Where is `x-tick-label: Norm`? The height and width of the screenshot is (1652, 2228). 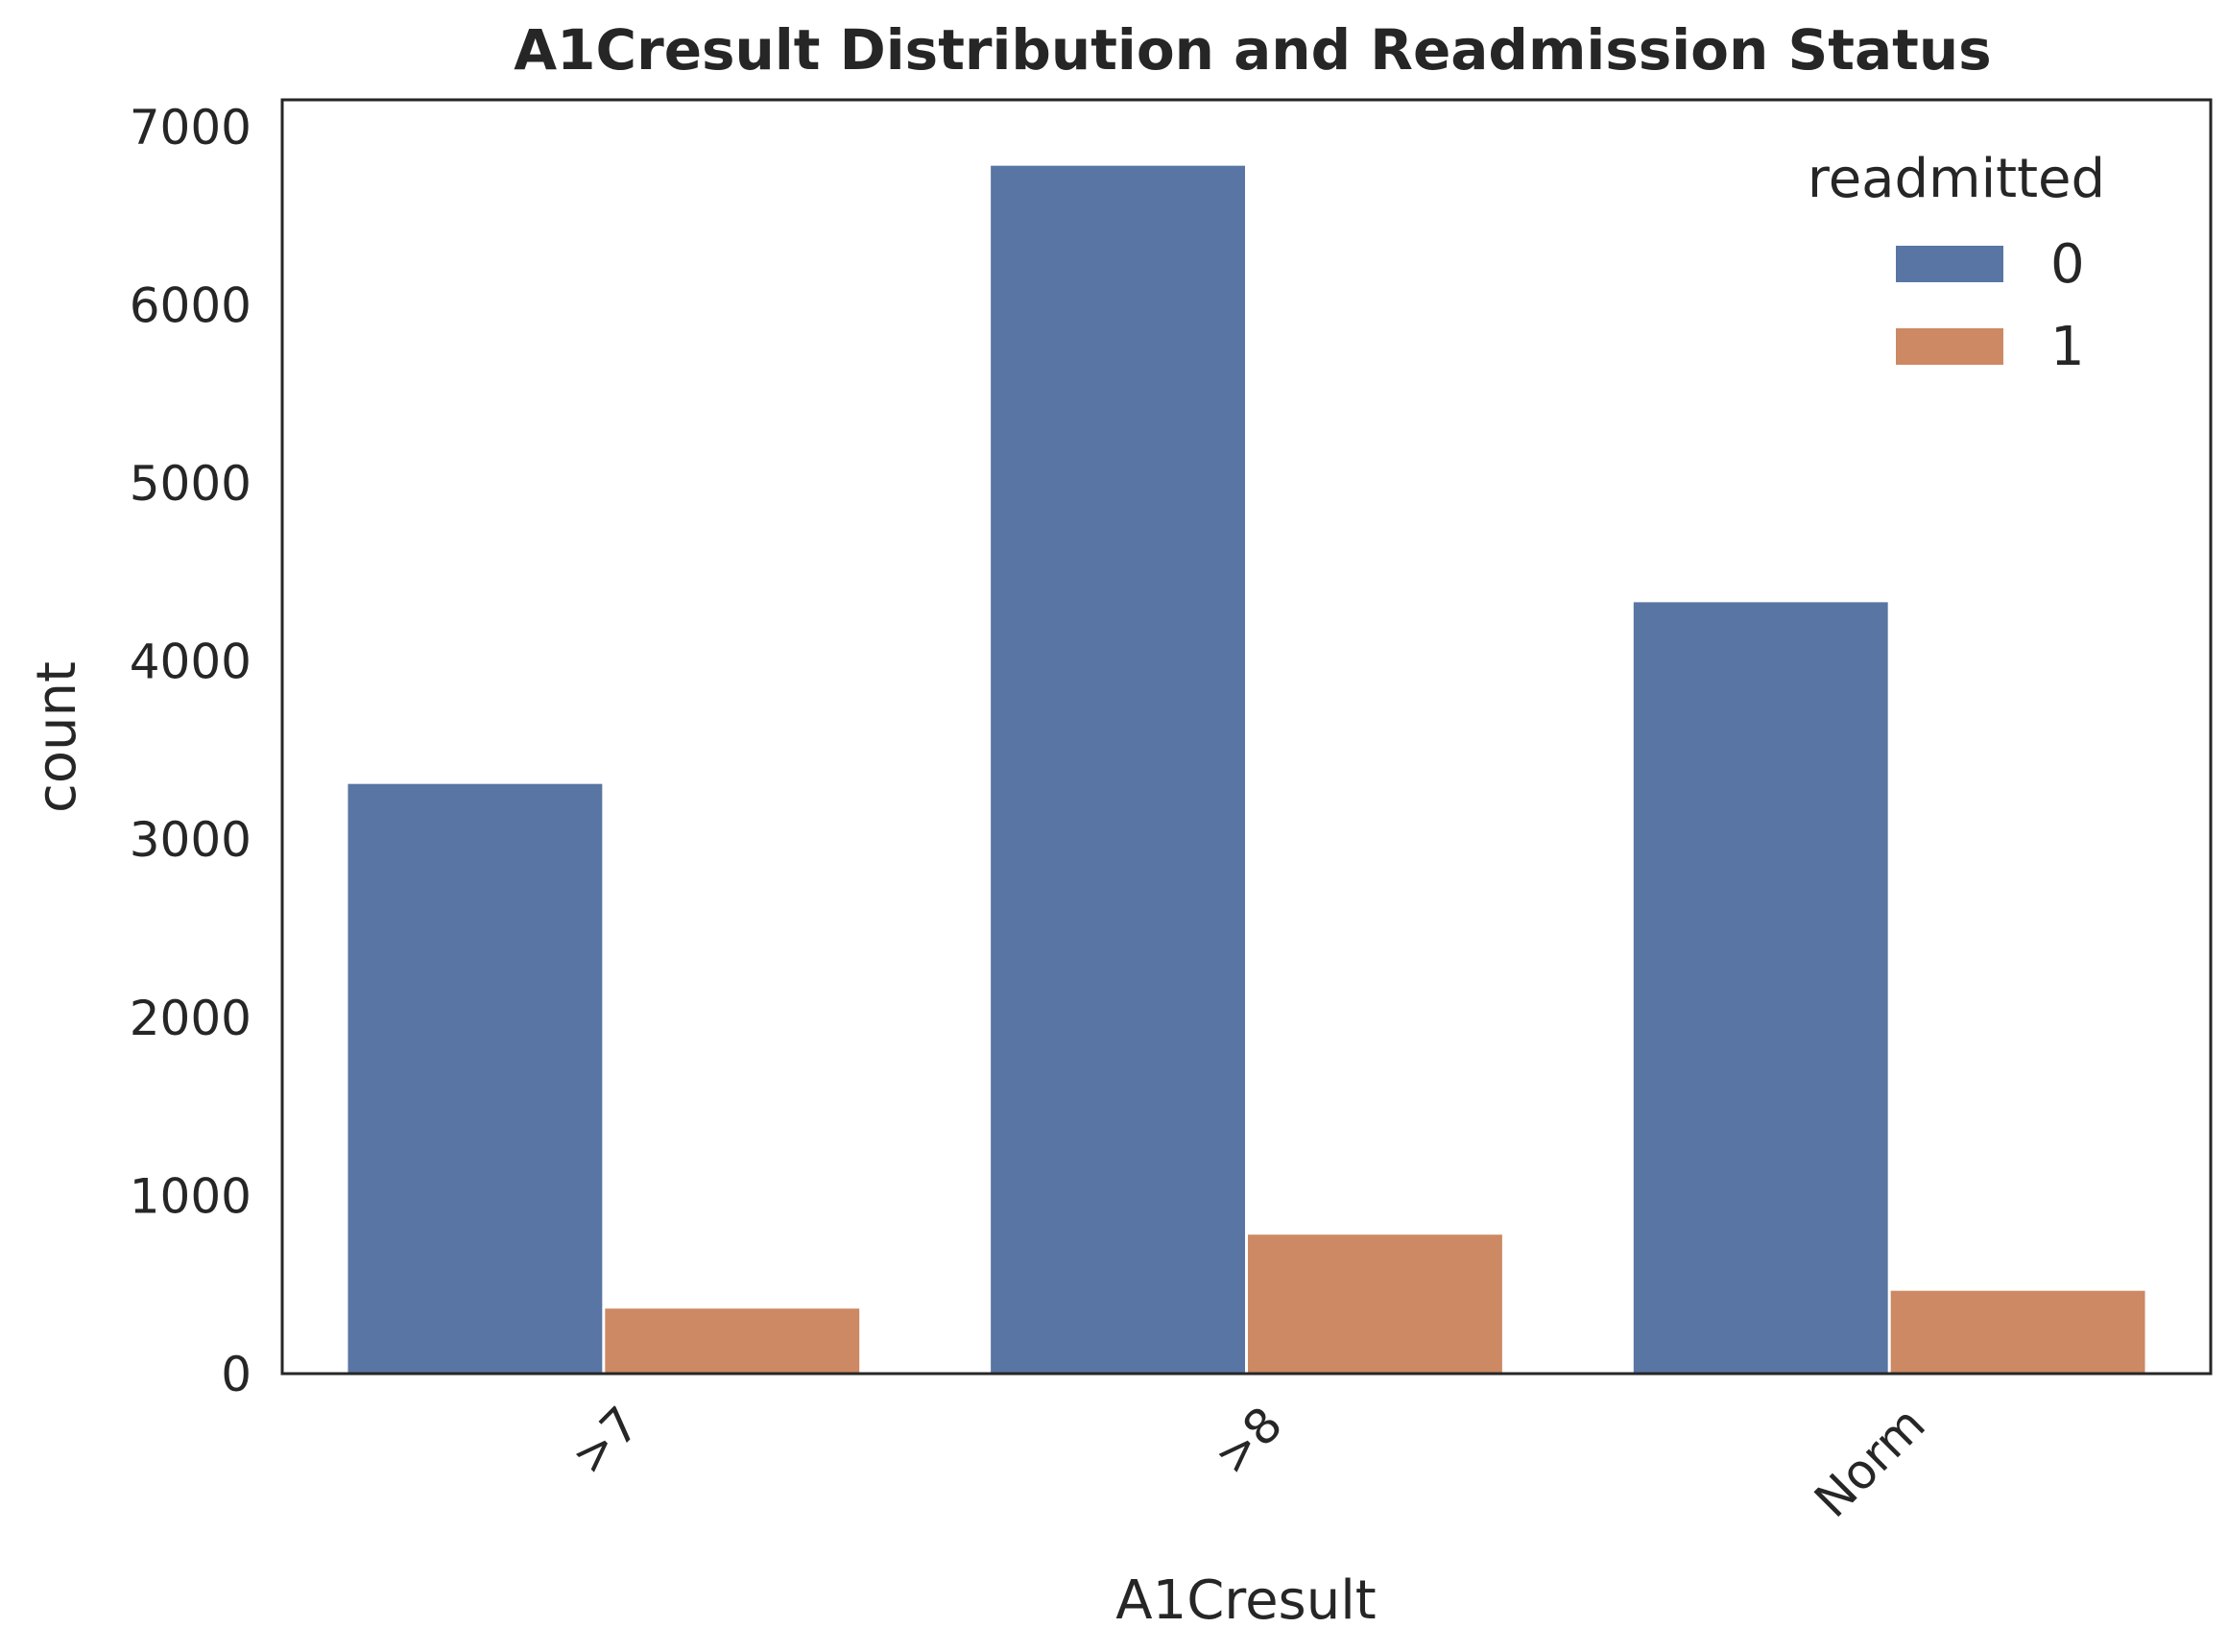
x-tick-label: Norm is located at coordinates (1869, 1461).